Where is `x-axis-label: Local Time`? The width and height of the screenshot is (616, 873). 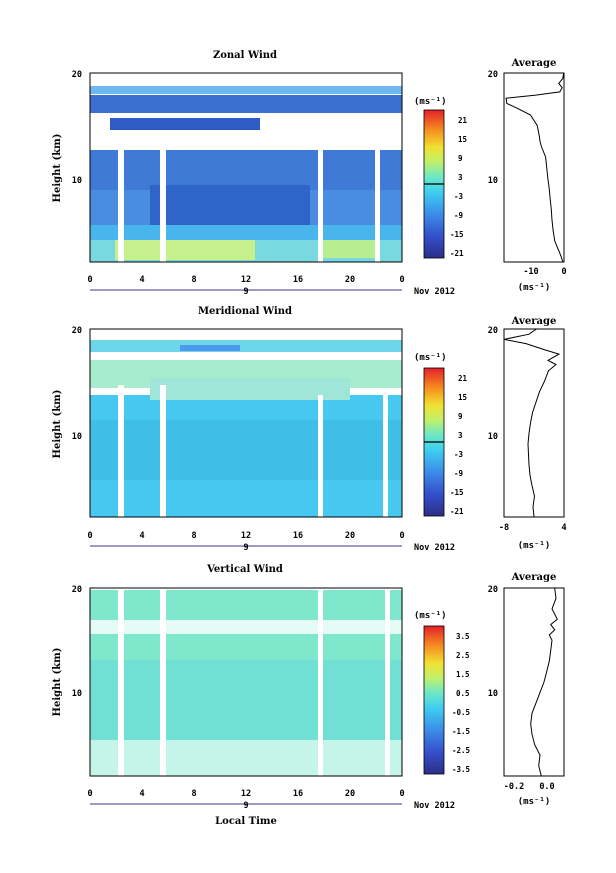 x-axis-label: Local Time is located at coordinates (246, 821).